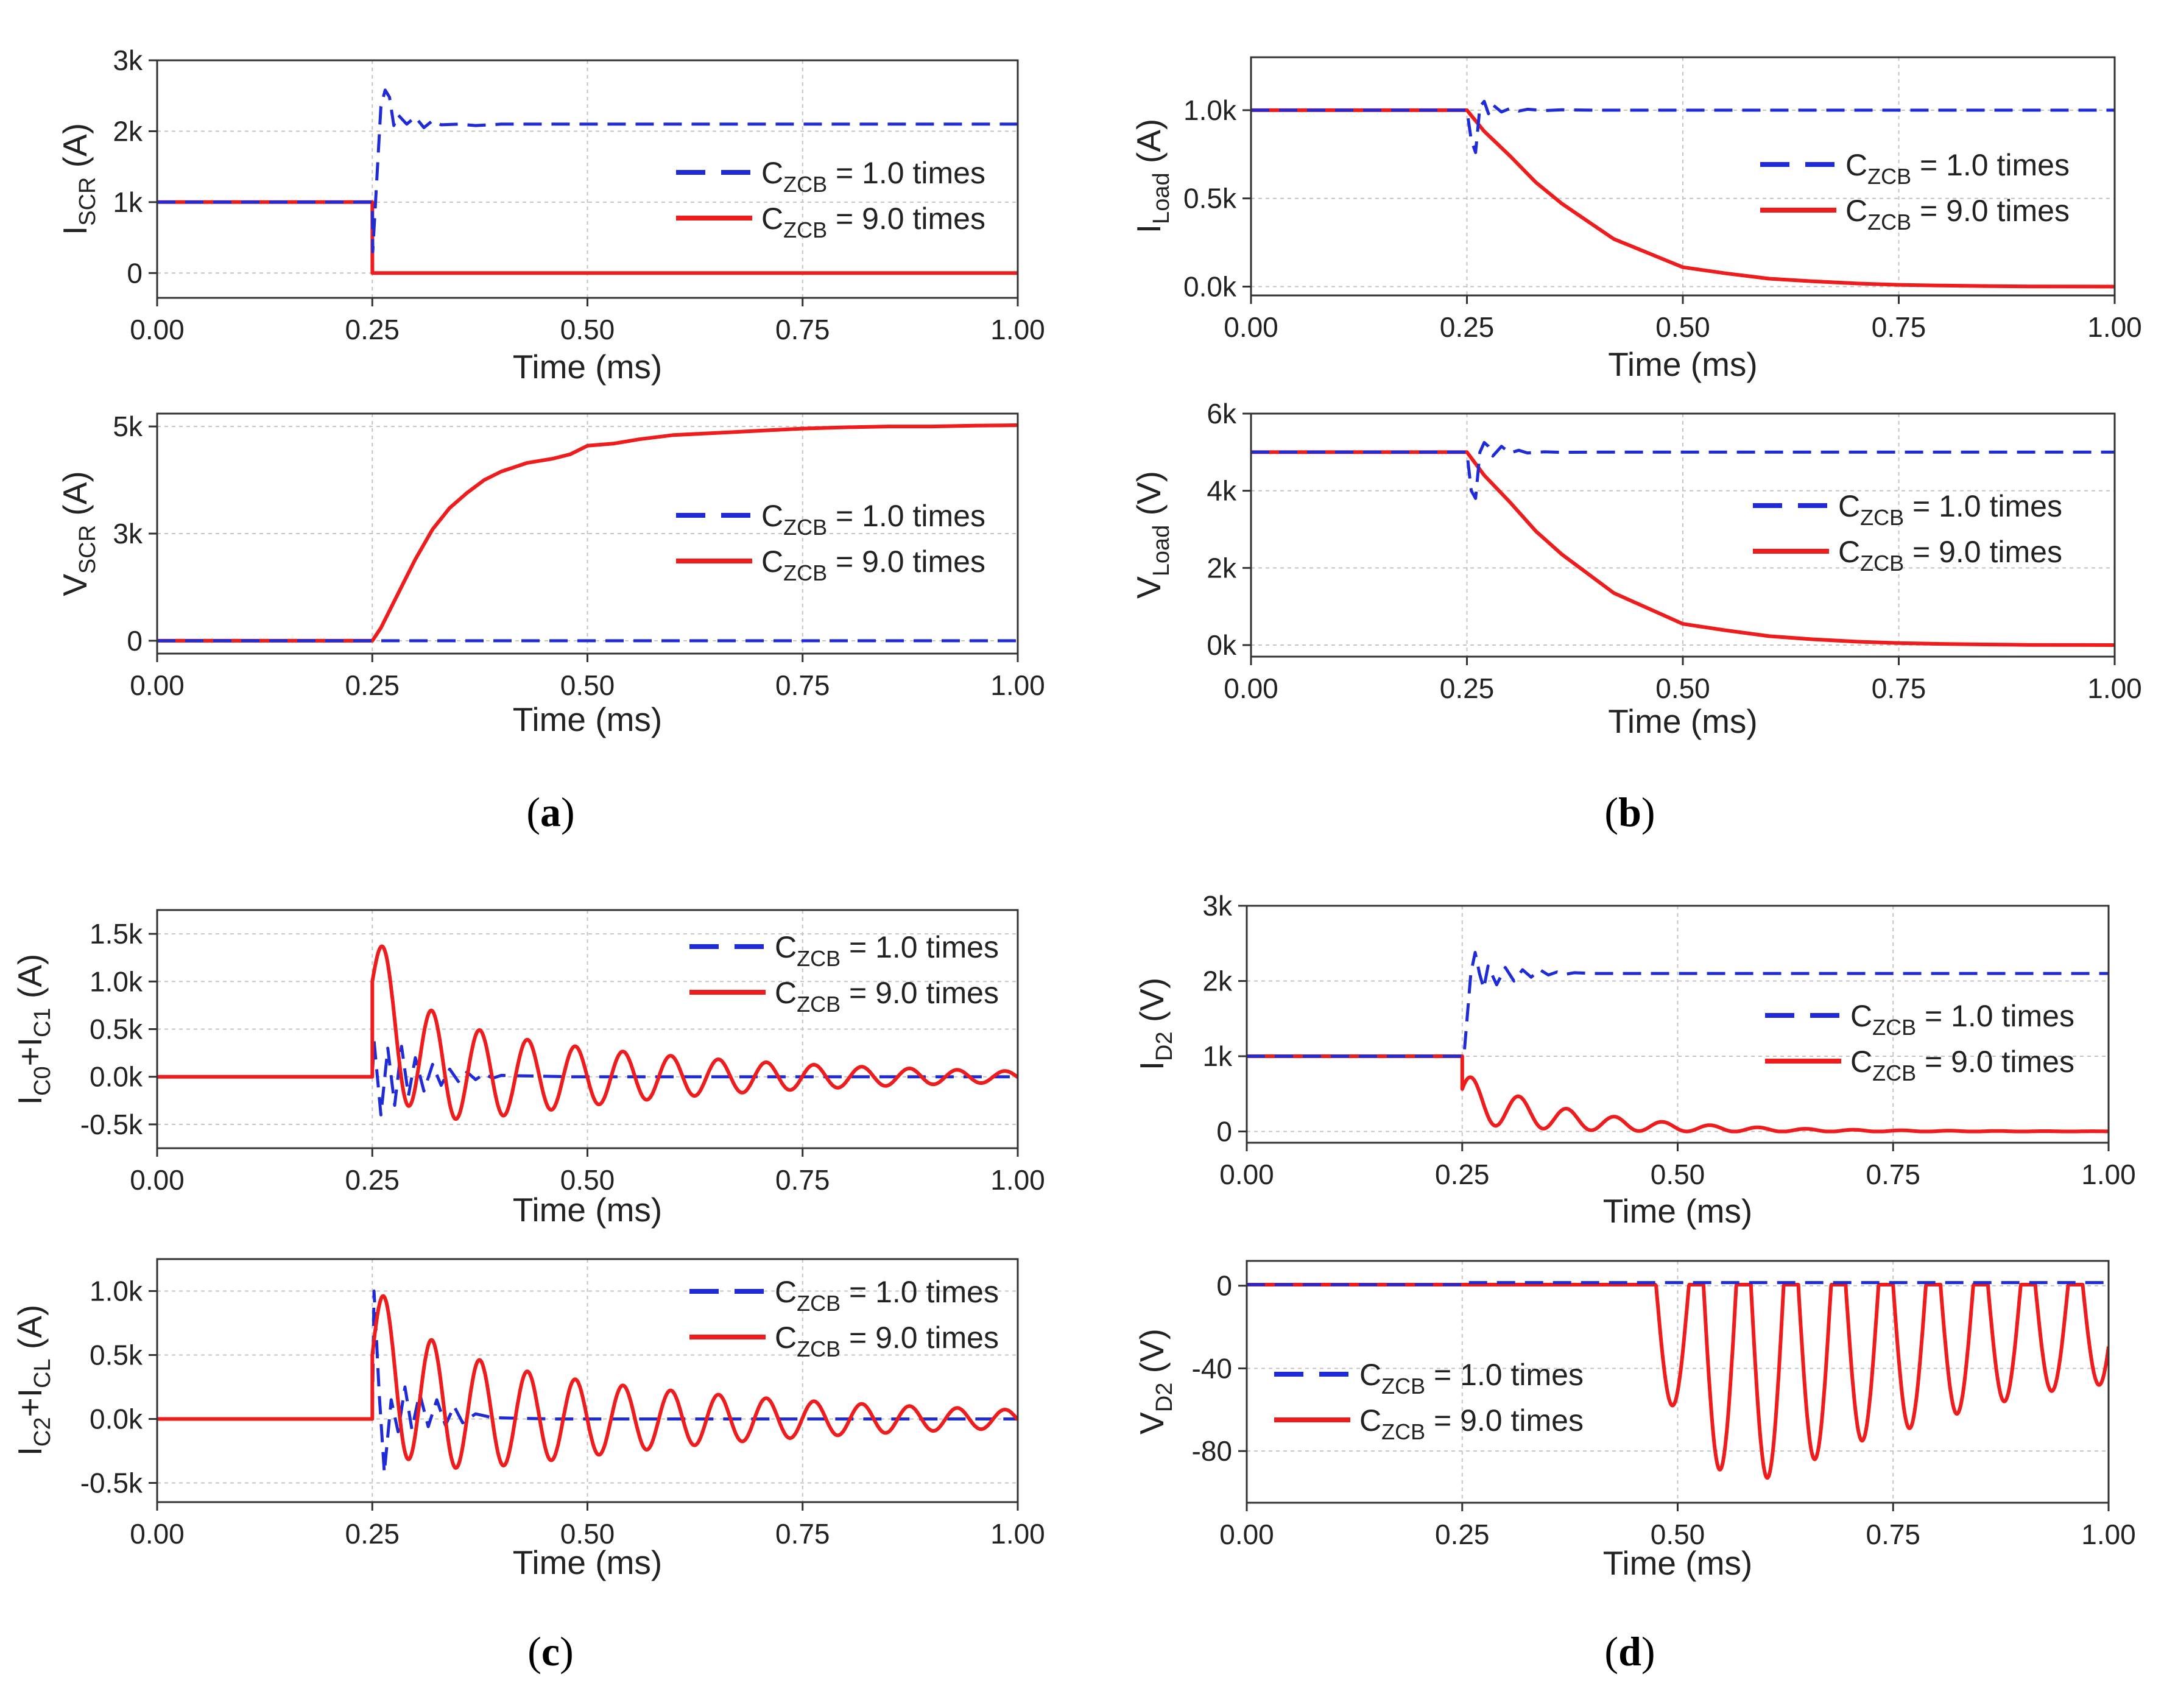 The height and width of the screenshot is (1708, 2164). What do you see at coordinates (1222, 645) in the screenshot?
I see `y-tick-label: 0k` at bounding box center [1222, 645].